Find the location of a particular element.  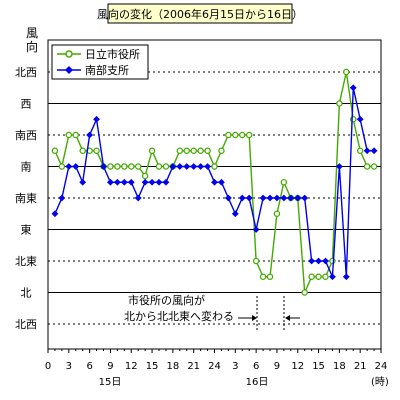

x-tick-label: 24 is located at coordinates (381, 366).